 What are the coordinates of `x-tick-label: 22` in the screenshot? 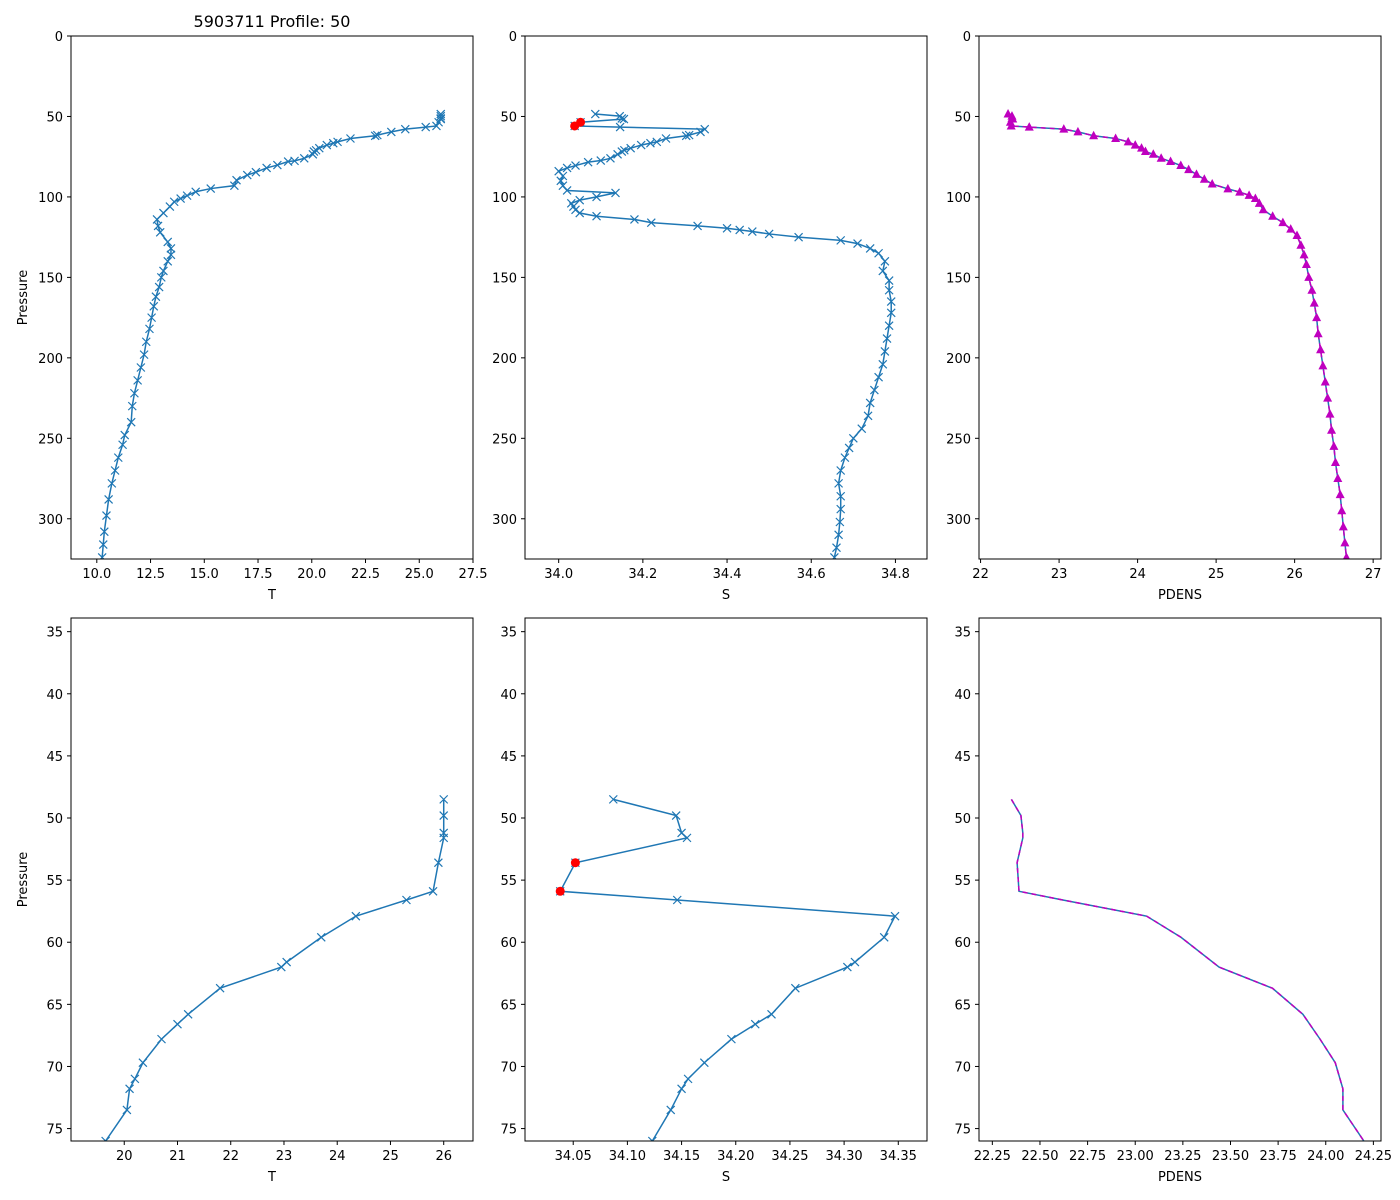 It's located at (230, 1156).